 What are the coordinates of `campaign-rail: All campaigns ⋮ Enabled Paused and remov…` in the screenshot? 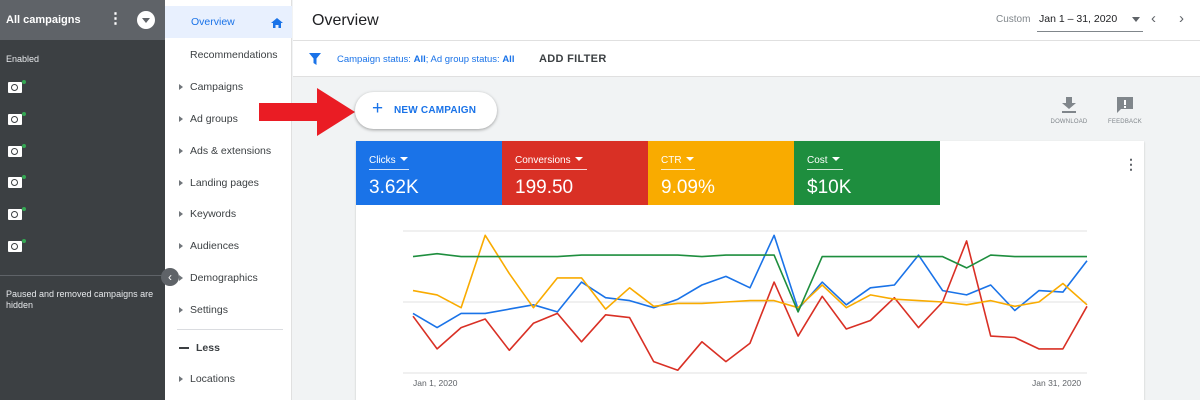 It's located at (82, 200).